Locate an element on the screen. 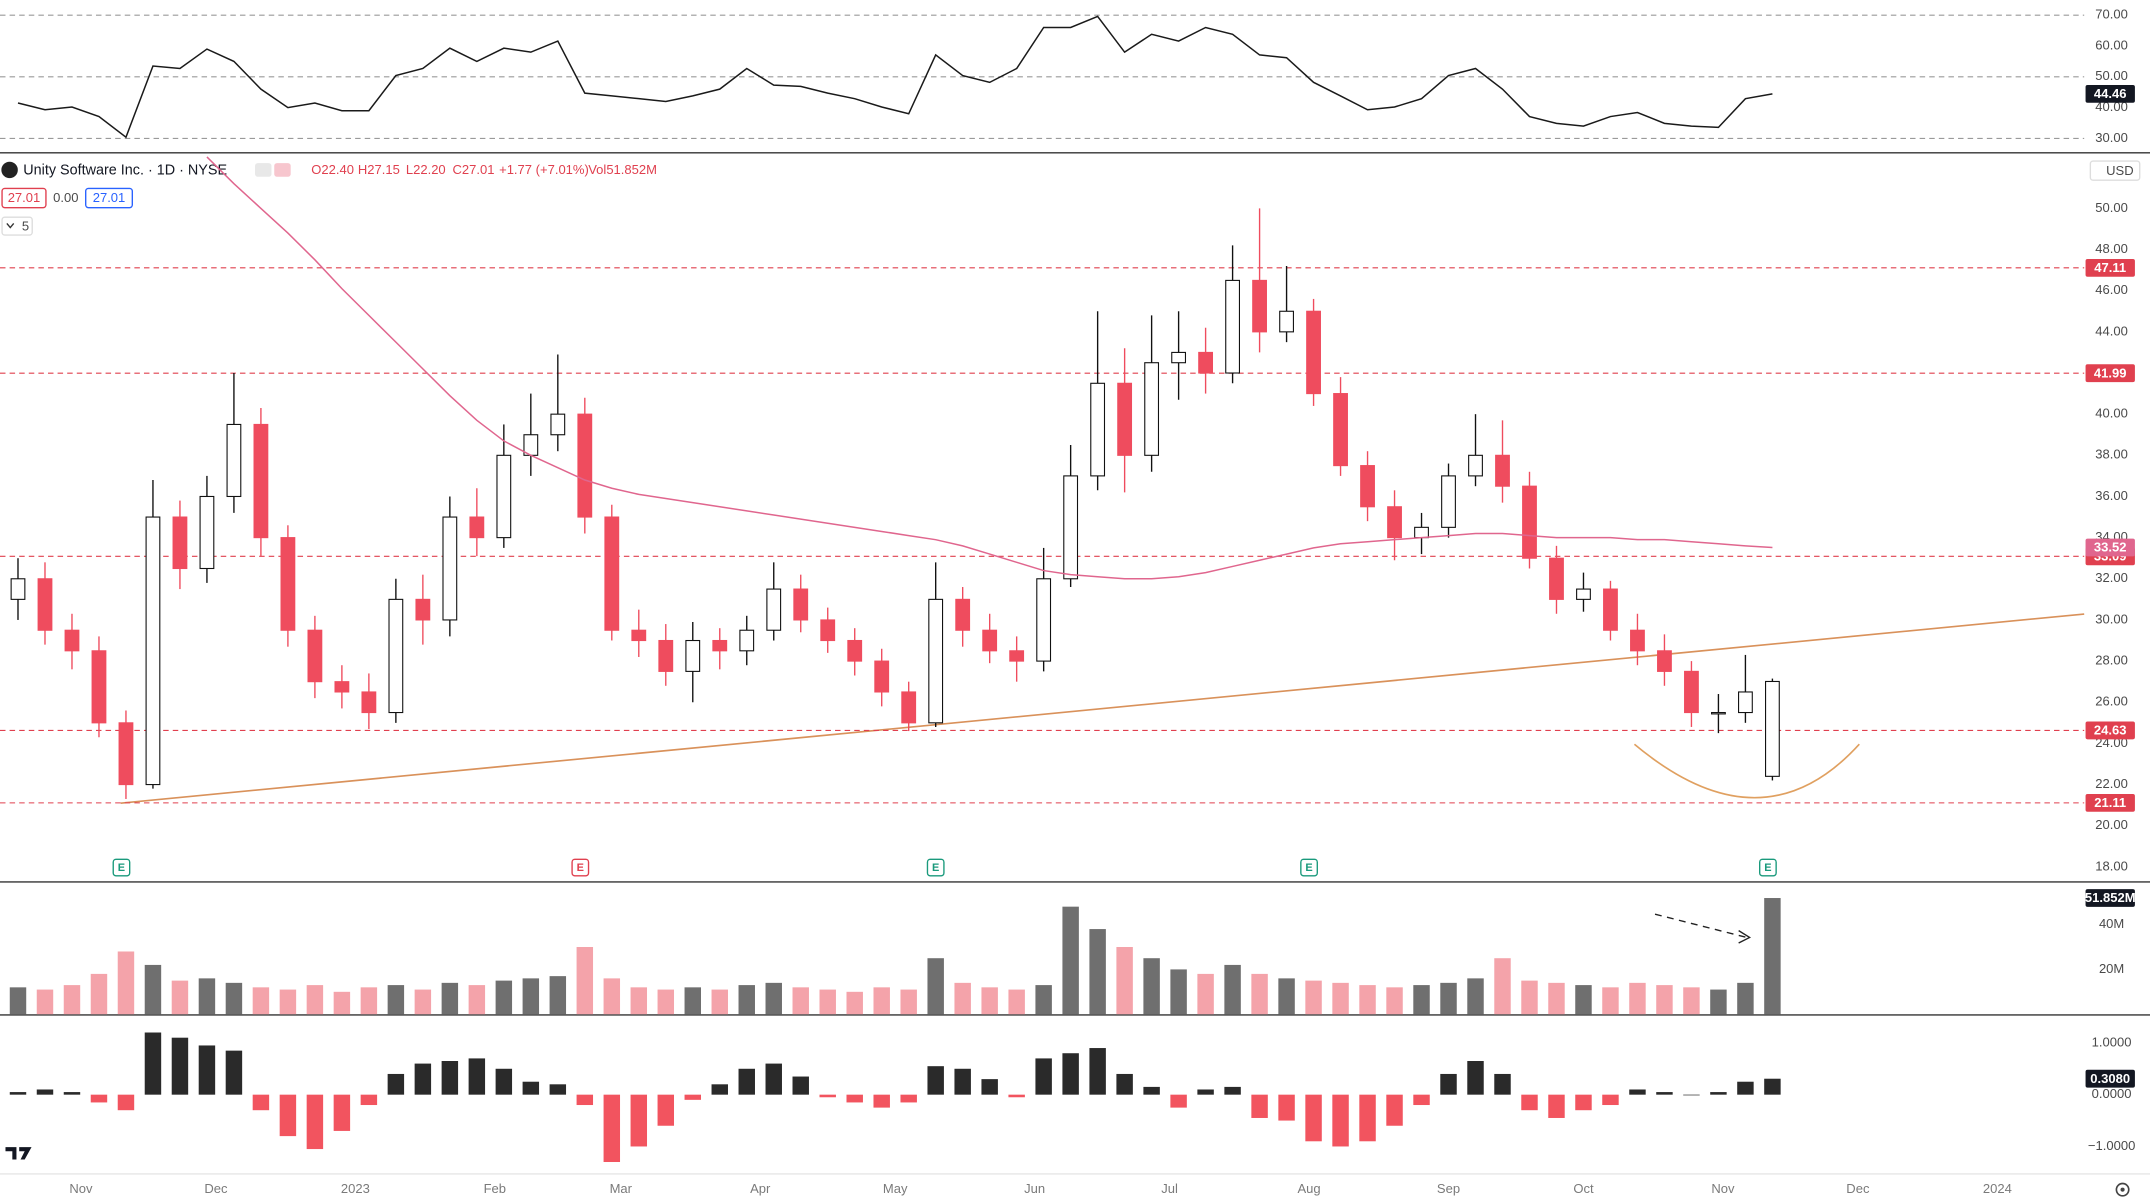 This screenshot has height=1202, width=2150. sell-price: 27.01 is located at coordinates (24, 197).